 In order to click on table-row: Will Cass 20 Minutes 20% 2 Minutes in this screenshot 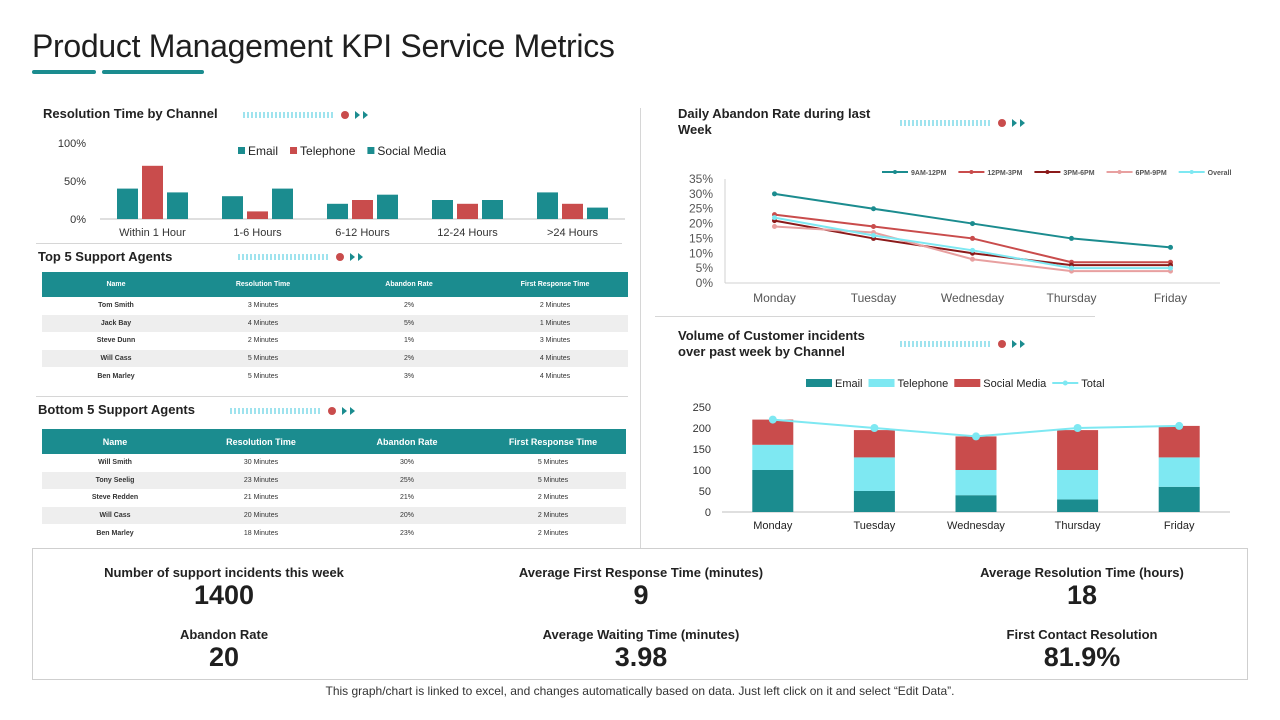, I will do `click(334, 515)`.